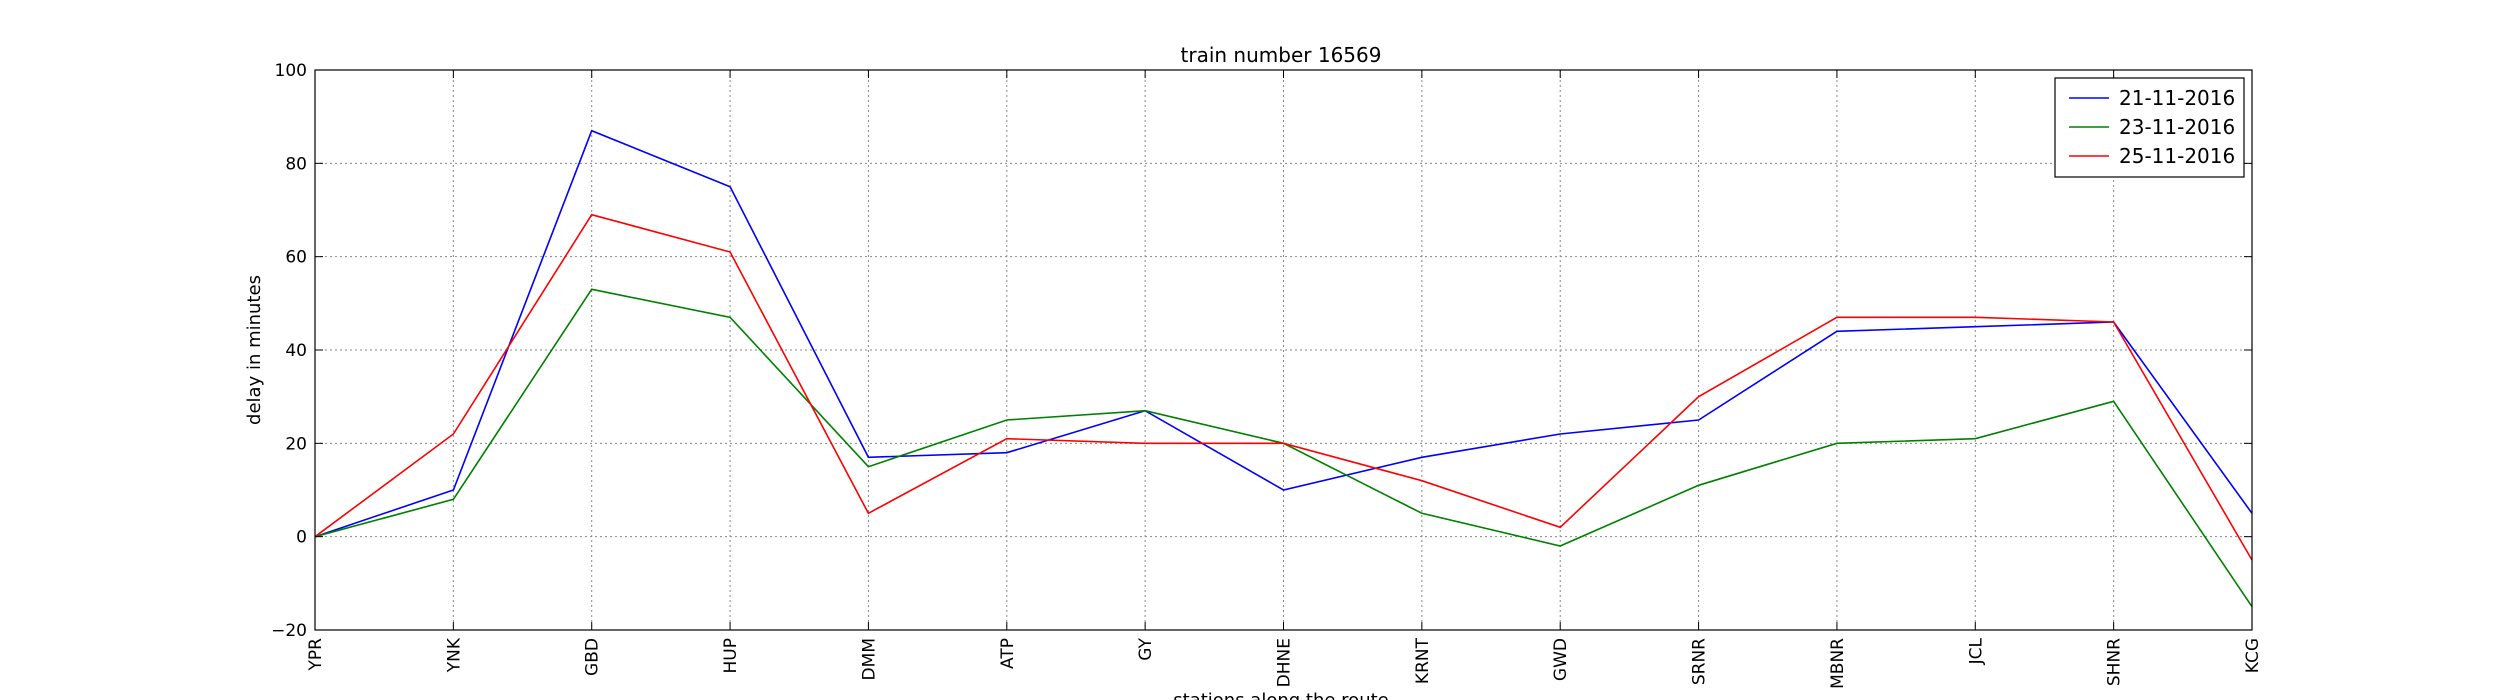 The image size is (2500, 700). I want to click on x-tick-label: KCG, so click(2253, 655).